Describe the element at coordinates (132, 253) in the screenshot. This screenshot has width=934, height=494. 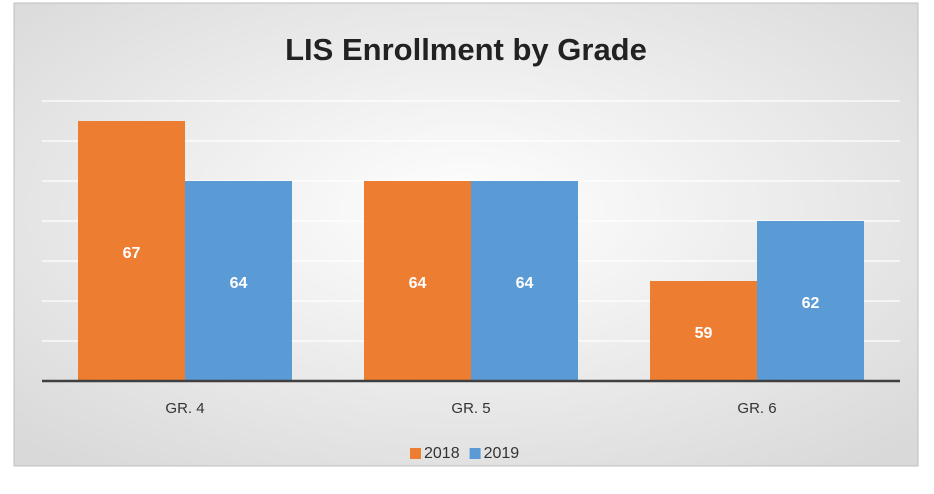
I see `data-label: 67` at that location.